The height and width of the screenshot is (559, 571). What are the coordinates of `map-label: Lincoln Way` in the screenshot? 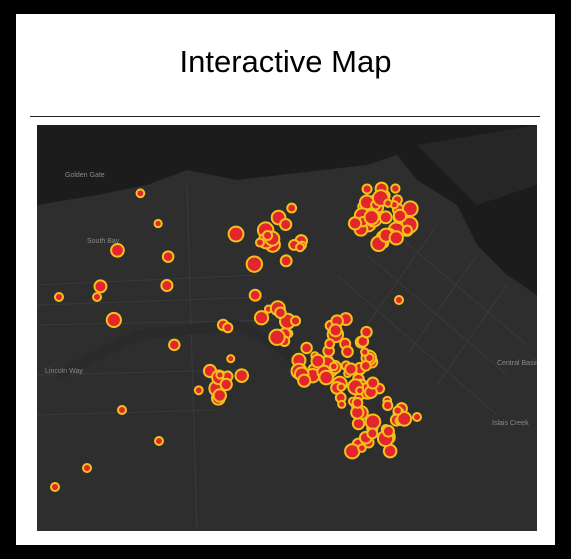 It's located at (64, 371).